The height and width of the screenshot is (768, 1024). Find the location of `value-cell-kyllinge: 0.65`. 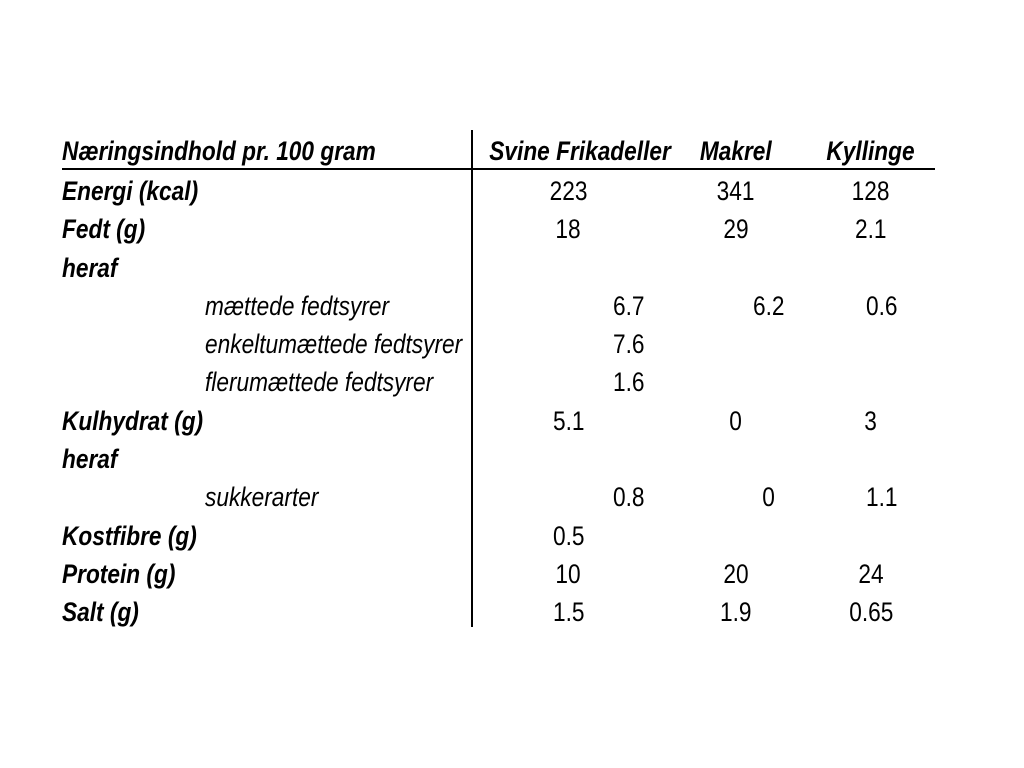

value-cell-kyllinge: 0.65 is located at coordinates (871, 612).